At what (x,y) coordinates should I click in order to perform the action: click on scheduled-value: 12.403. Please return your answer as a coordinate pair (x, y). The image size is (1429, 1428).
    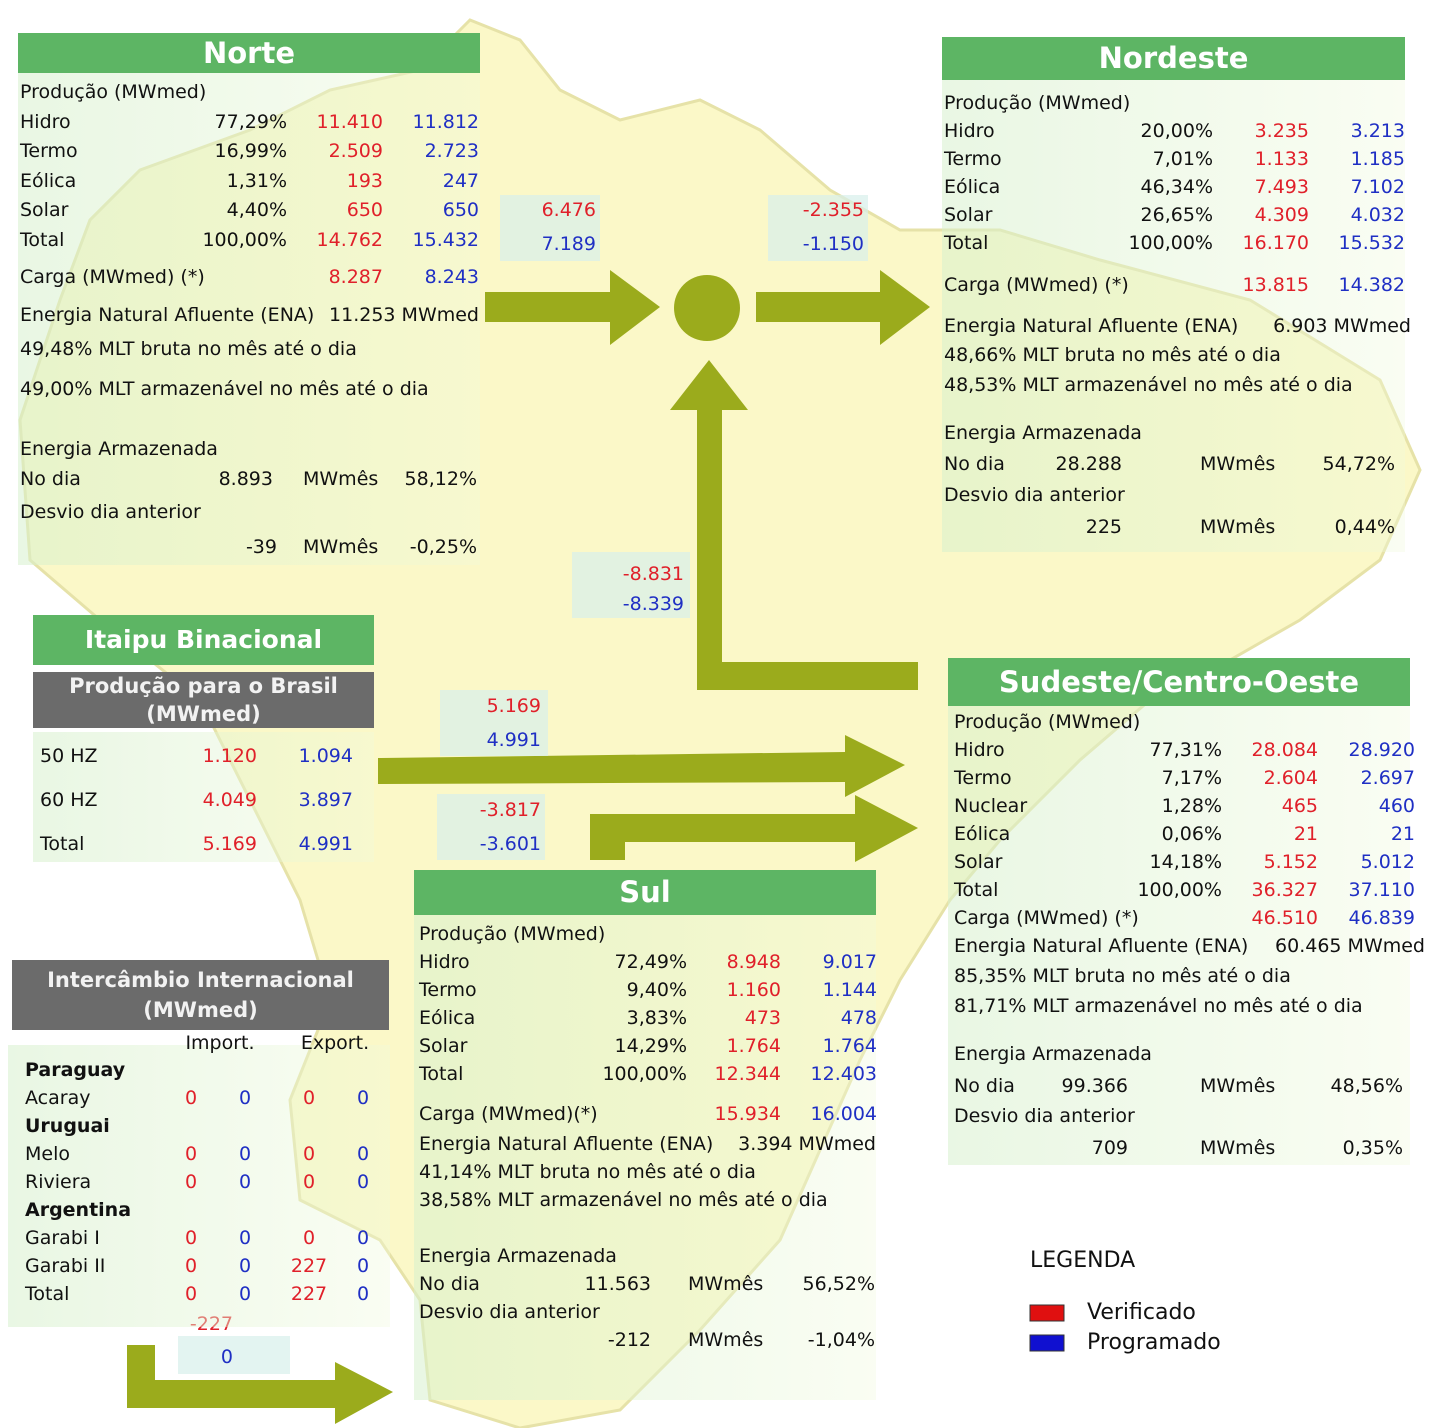
    Looking at the image, I should click on (843, 1074).